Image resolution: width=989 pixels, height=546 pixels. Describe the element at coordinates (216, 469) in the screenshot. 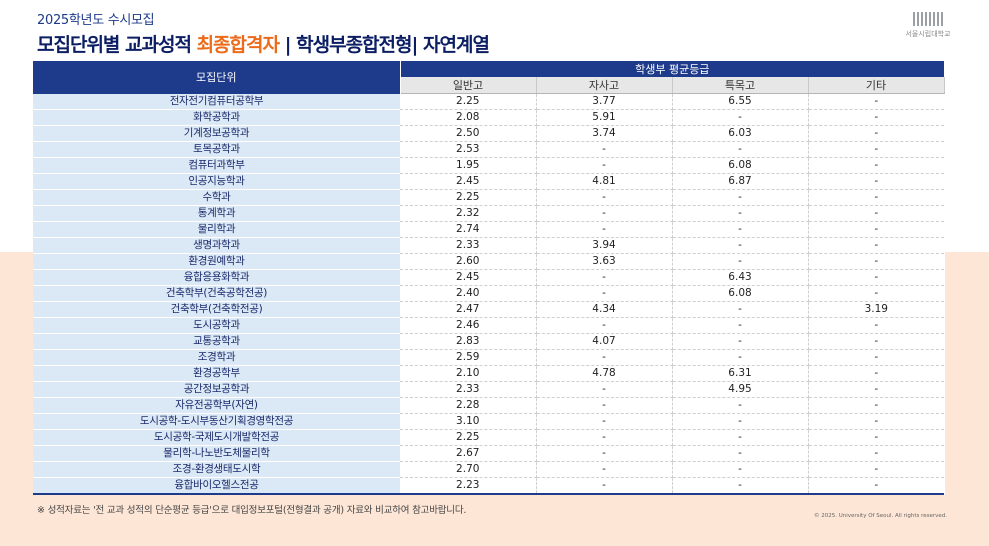

I see `unit-name: 조경-환경생태도시학` at that location.